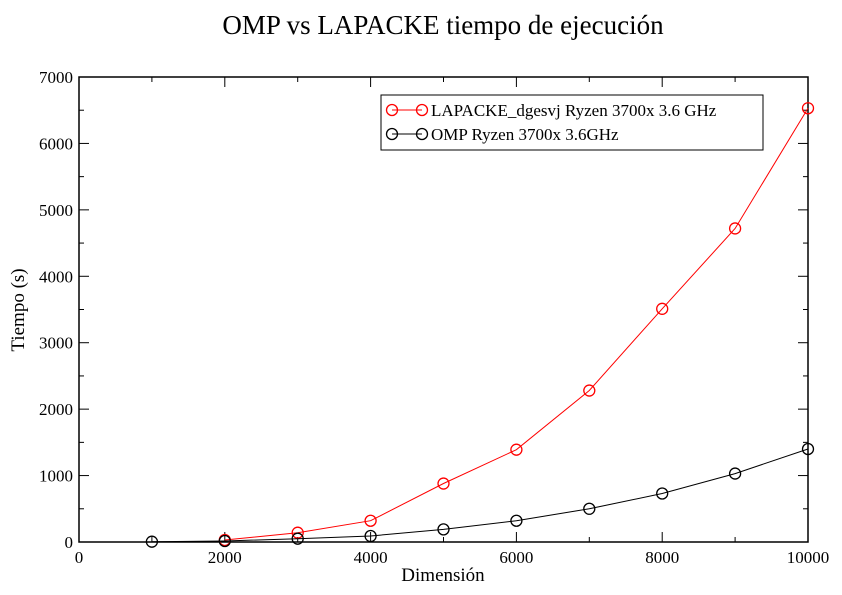 The width and height of the screenshot is (842, 595). I want to click on y-tick-label: 0, so click(69, 542).